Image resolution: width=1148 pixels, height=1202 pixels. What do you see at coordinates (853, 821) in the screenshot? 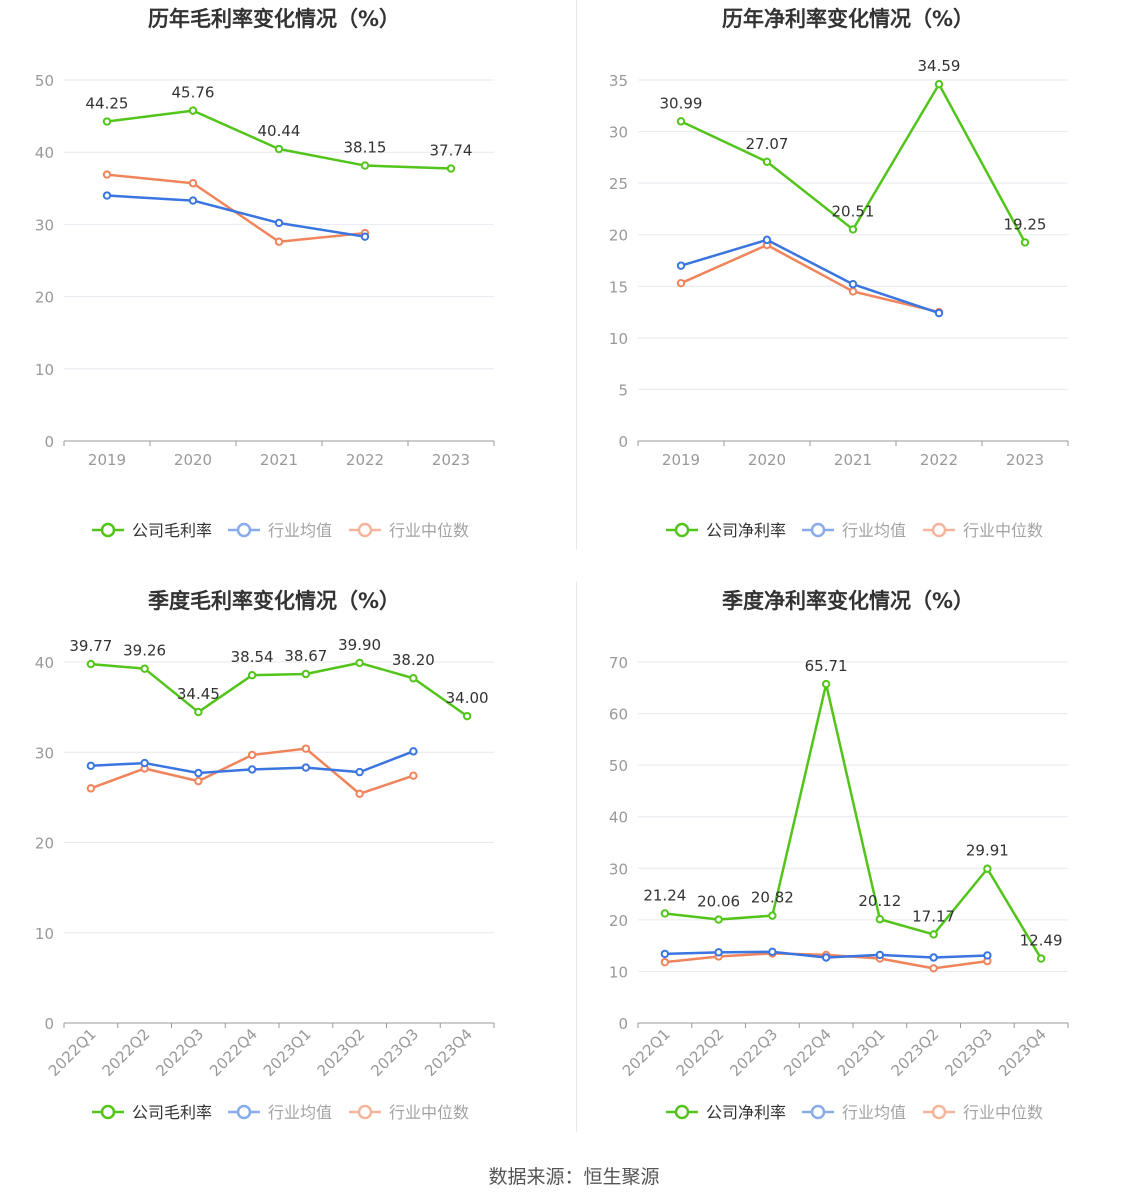
I see `series-line-company` at bounding box center [853, 821].